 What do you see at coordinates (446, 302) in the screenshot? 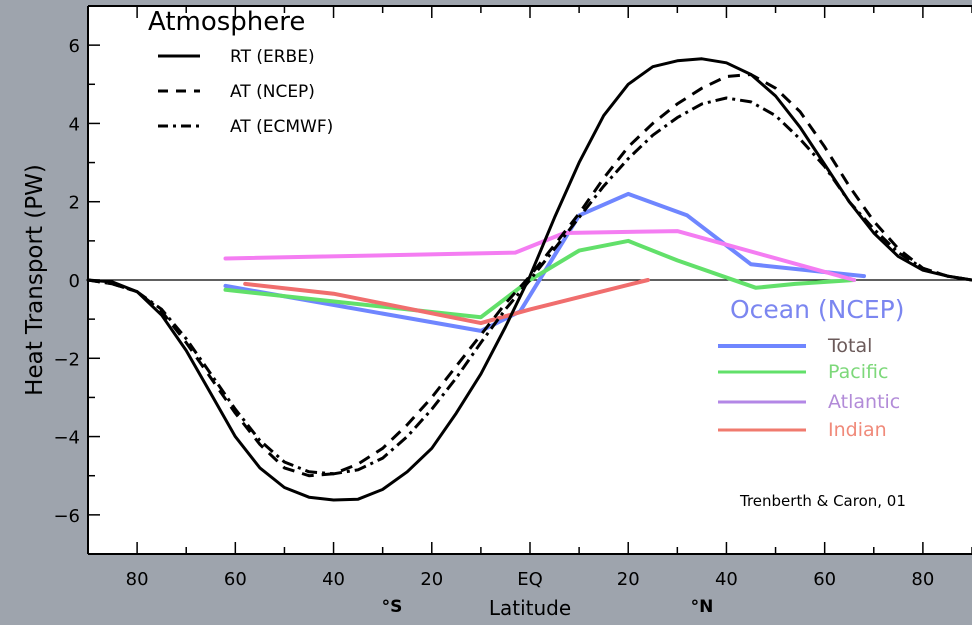
I see `series-line-indian` at bounding box center [446, 302].